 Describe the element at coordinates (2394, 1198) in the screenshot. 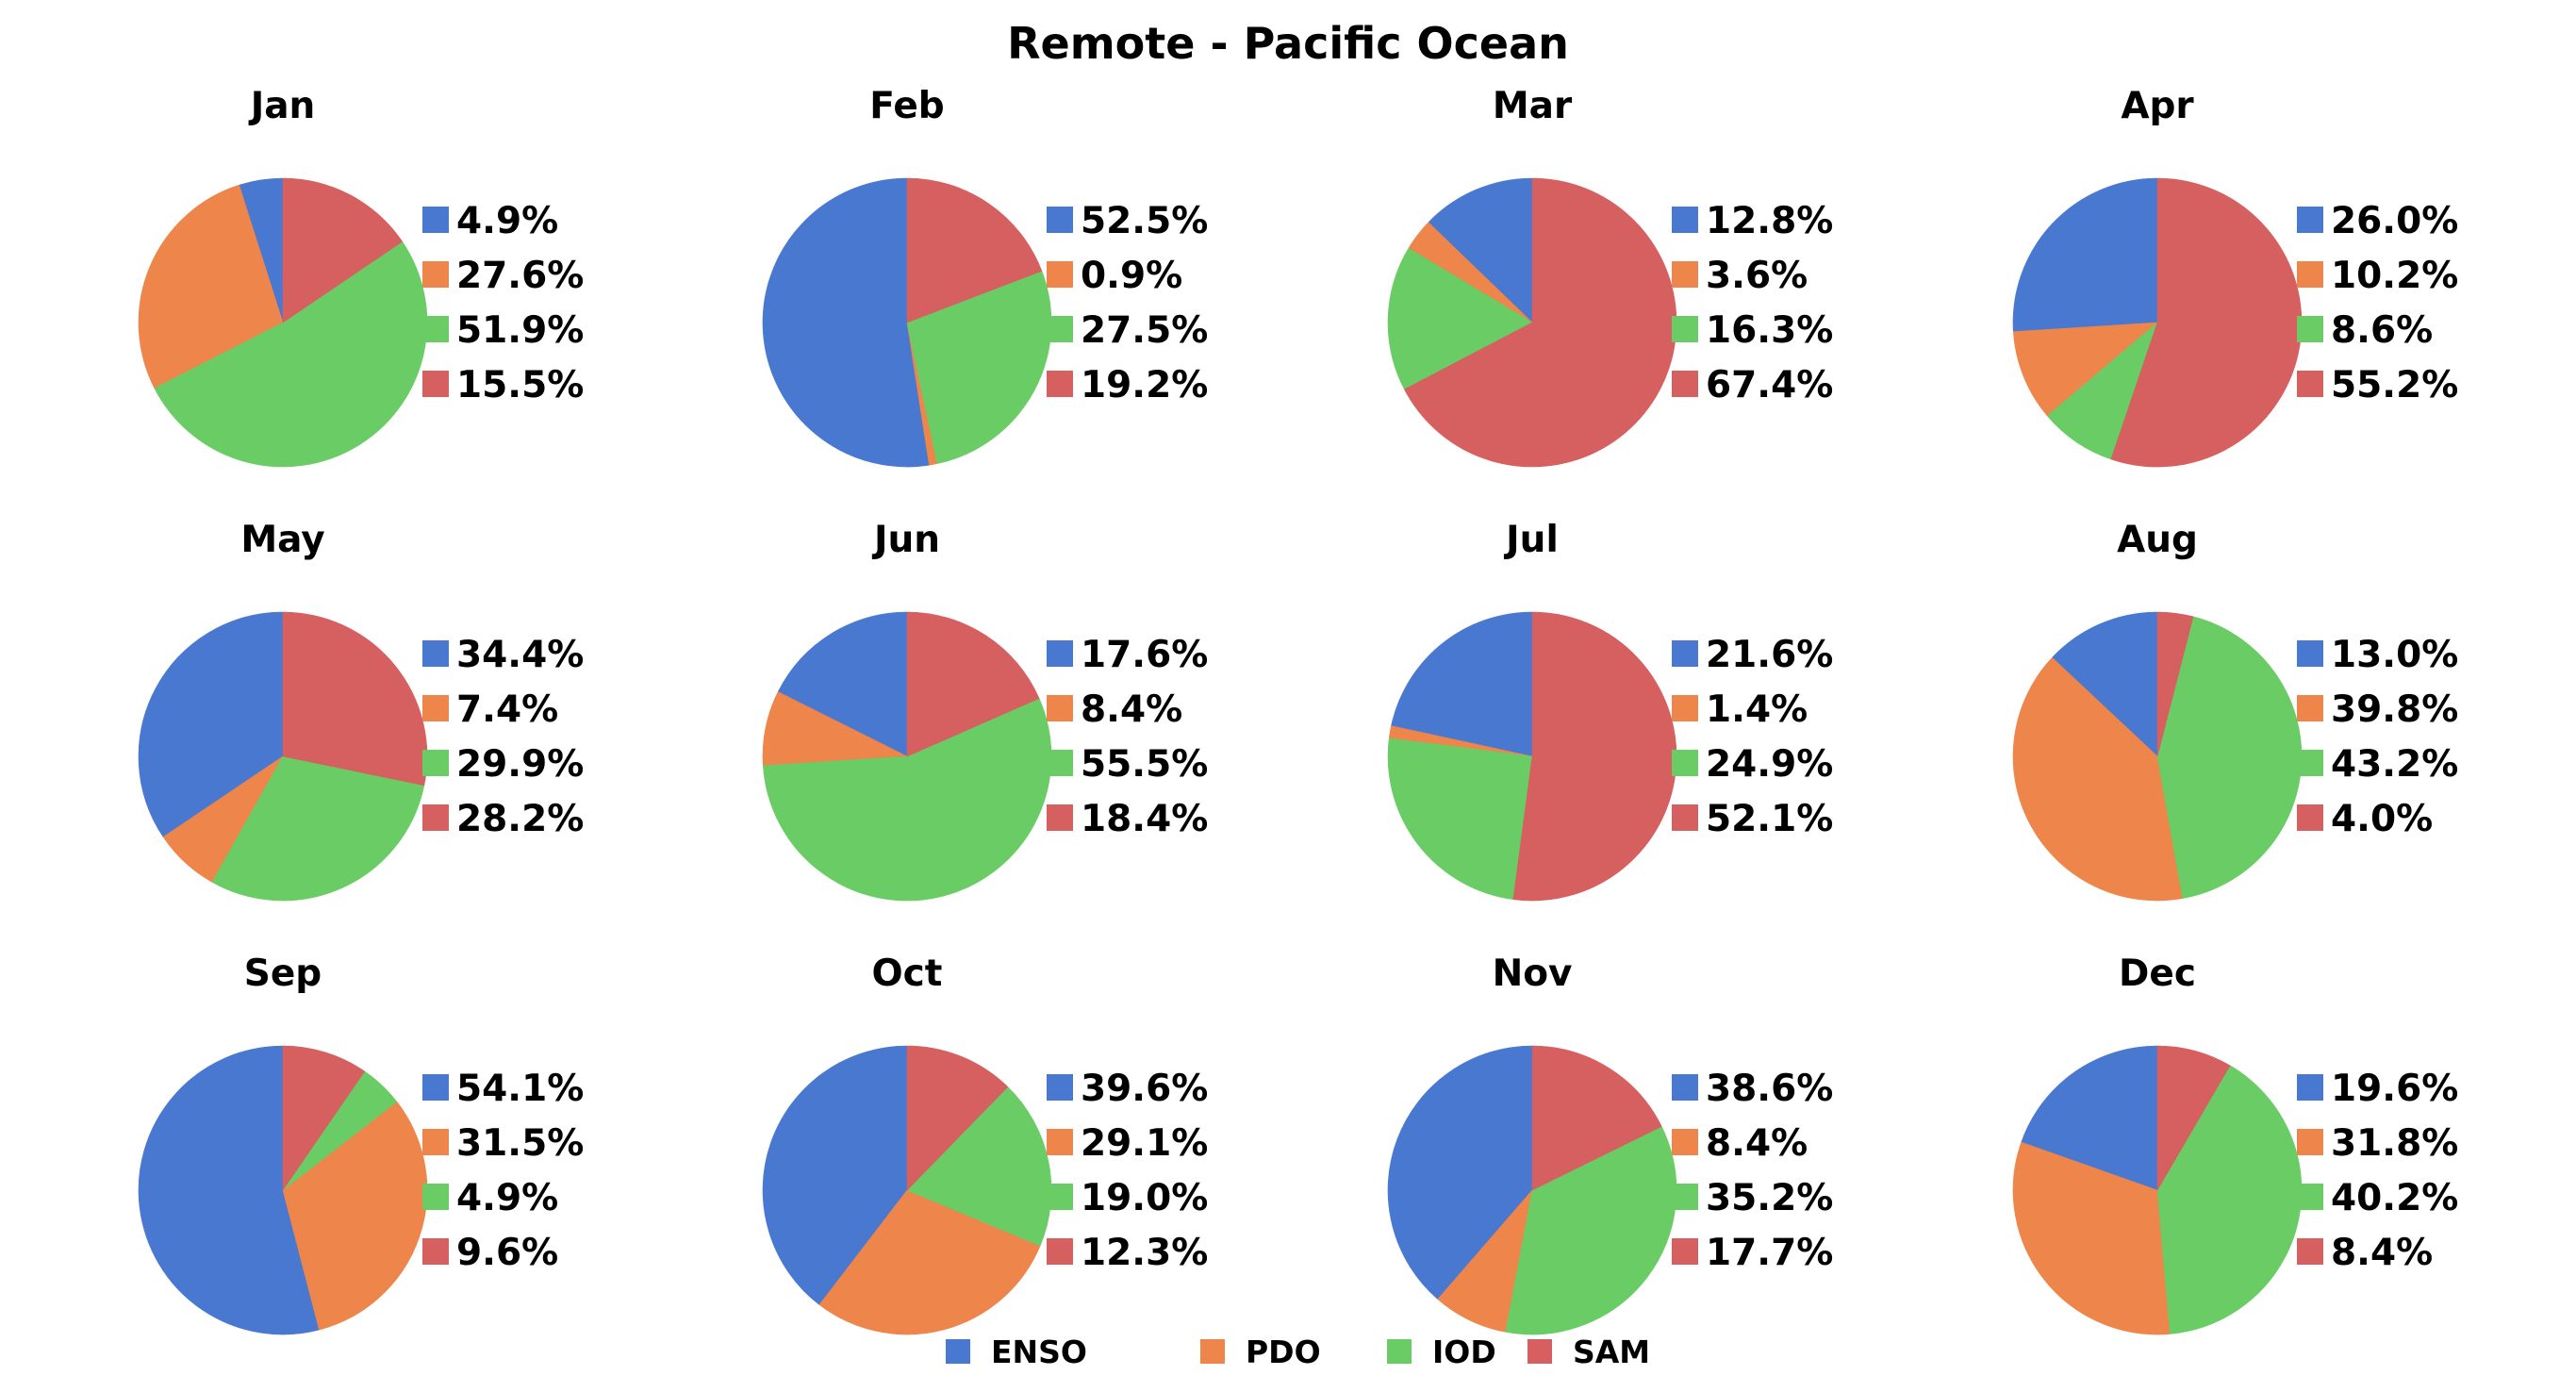

I see `pct-label-dec-iod: 40.2%` at that location.